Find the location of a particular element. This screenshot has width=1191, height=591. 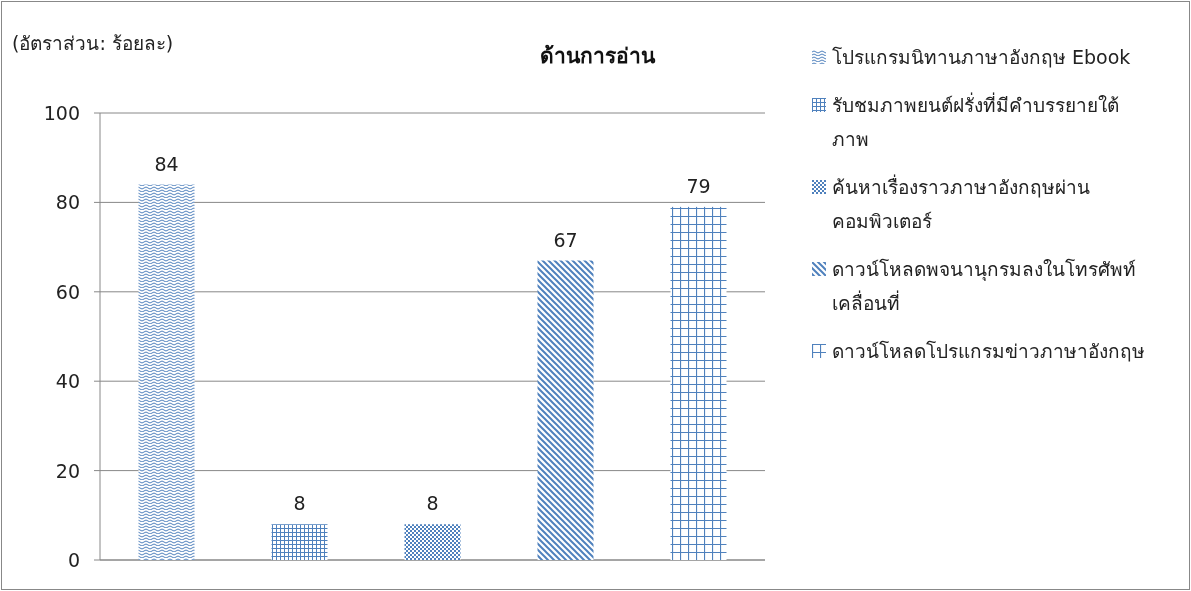

y-tick-label: 0 is located at coordinates (73, 560).